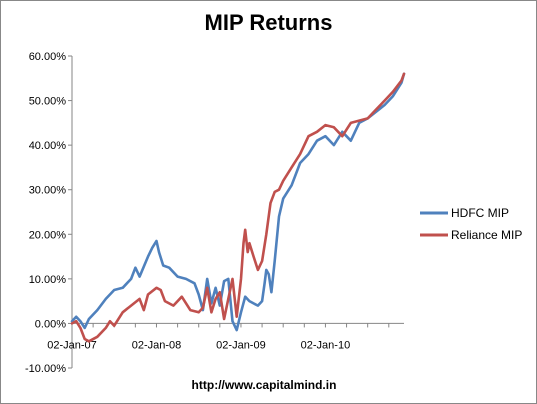  What do you see at coordinates (48, 235) in the screenshot?
I see `y-tick-label: 20.00%` at bounding box center [48, 235].